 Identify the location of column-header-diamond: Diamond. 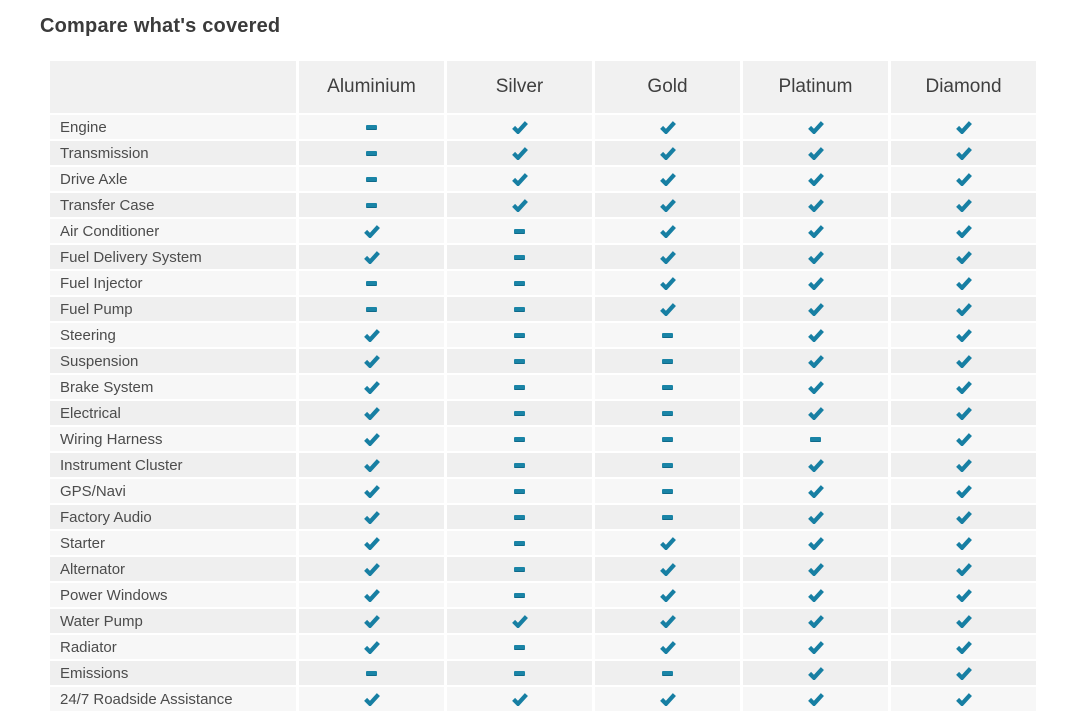
(963, 87).